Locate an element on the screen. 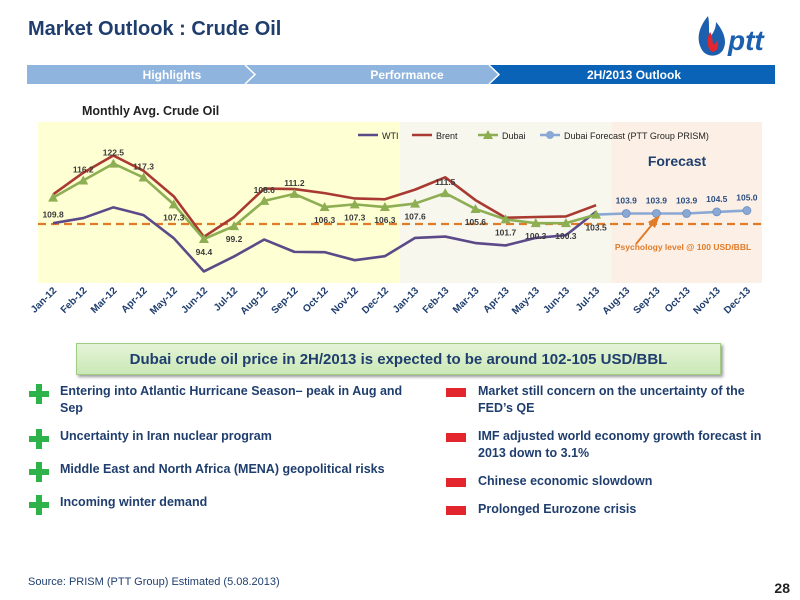 This screenshot has width=800, height=600. ptt-logo: ptt is located at coordinates (731, 36).